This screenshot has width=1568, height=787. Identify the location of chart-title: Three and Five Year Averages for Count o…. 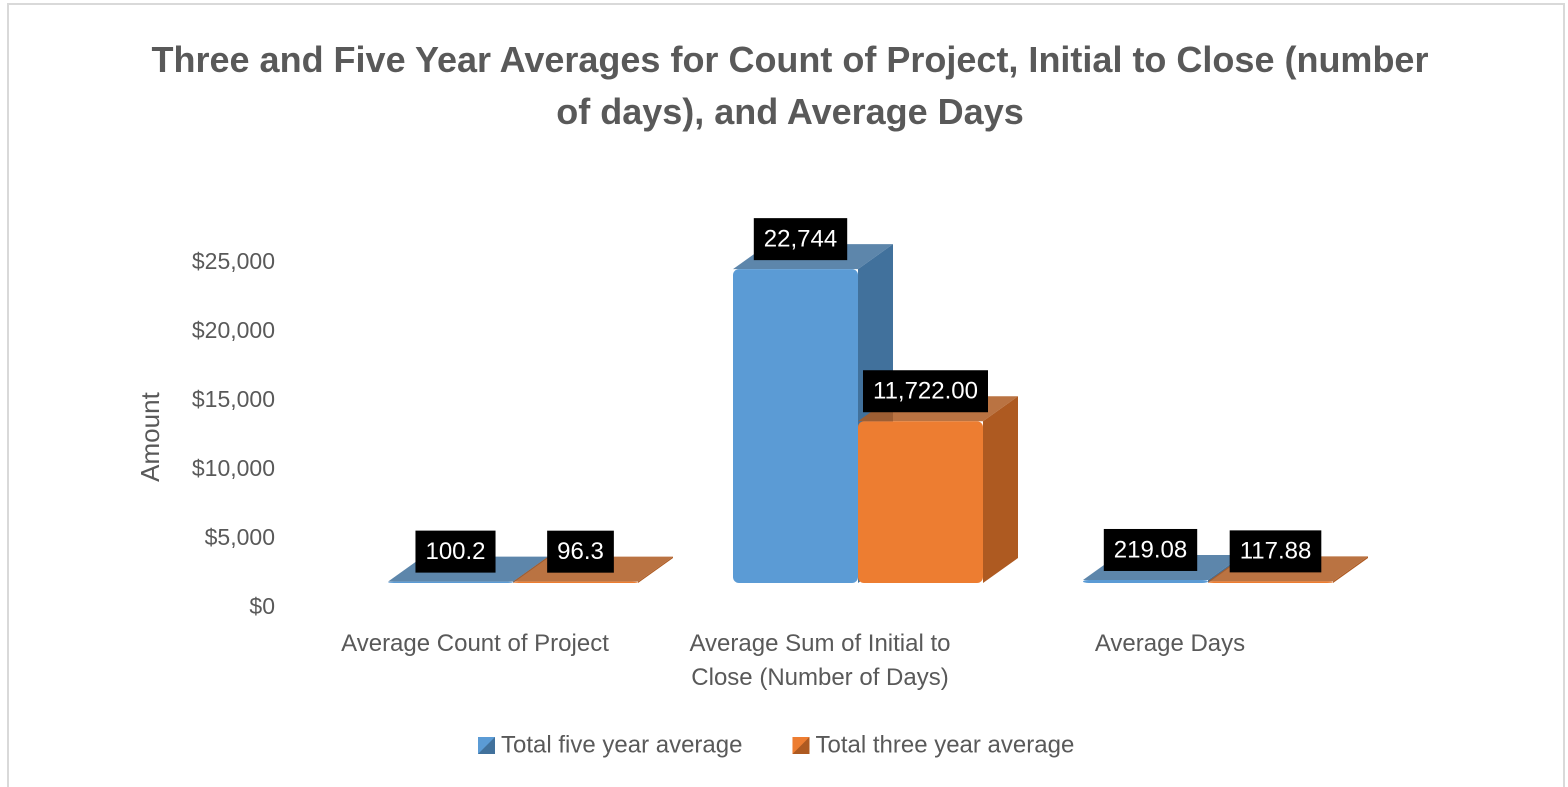
(790, 85).